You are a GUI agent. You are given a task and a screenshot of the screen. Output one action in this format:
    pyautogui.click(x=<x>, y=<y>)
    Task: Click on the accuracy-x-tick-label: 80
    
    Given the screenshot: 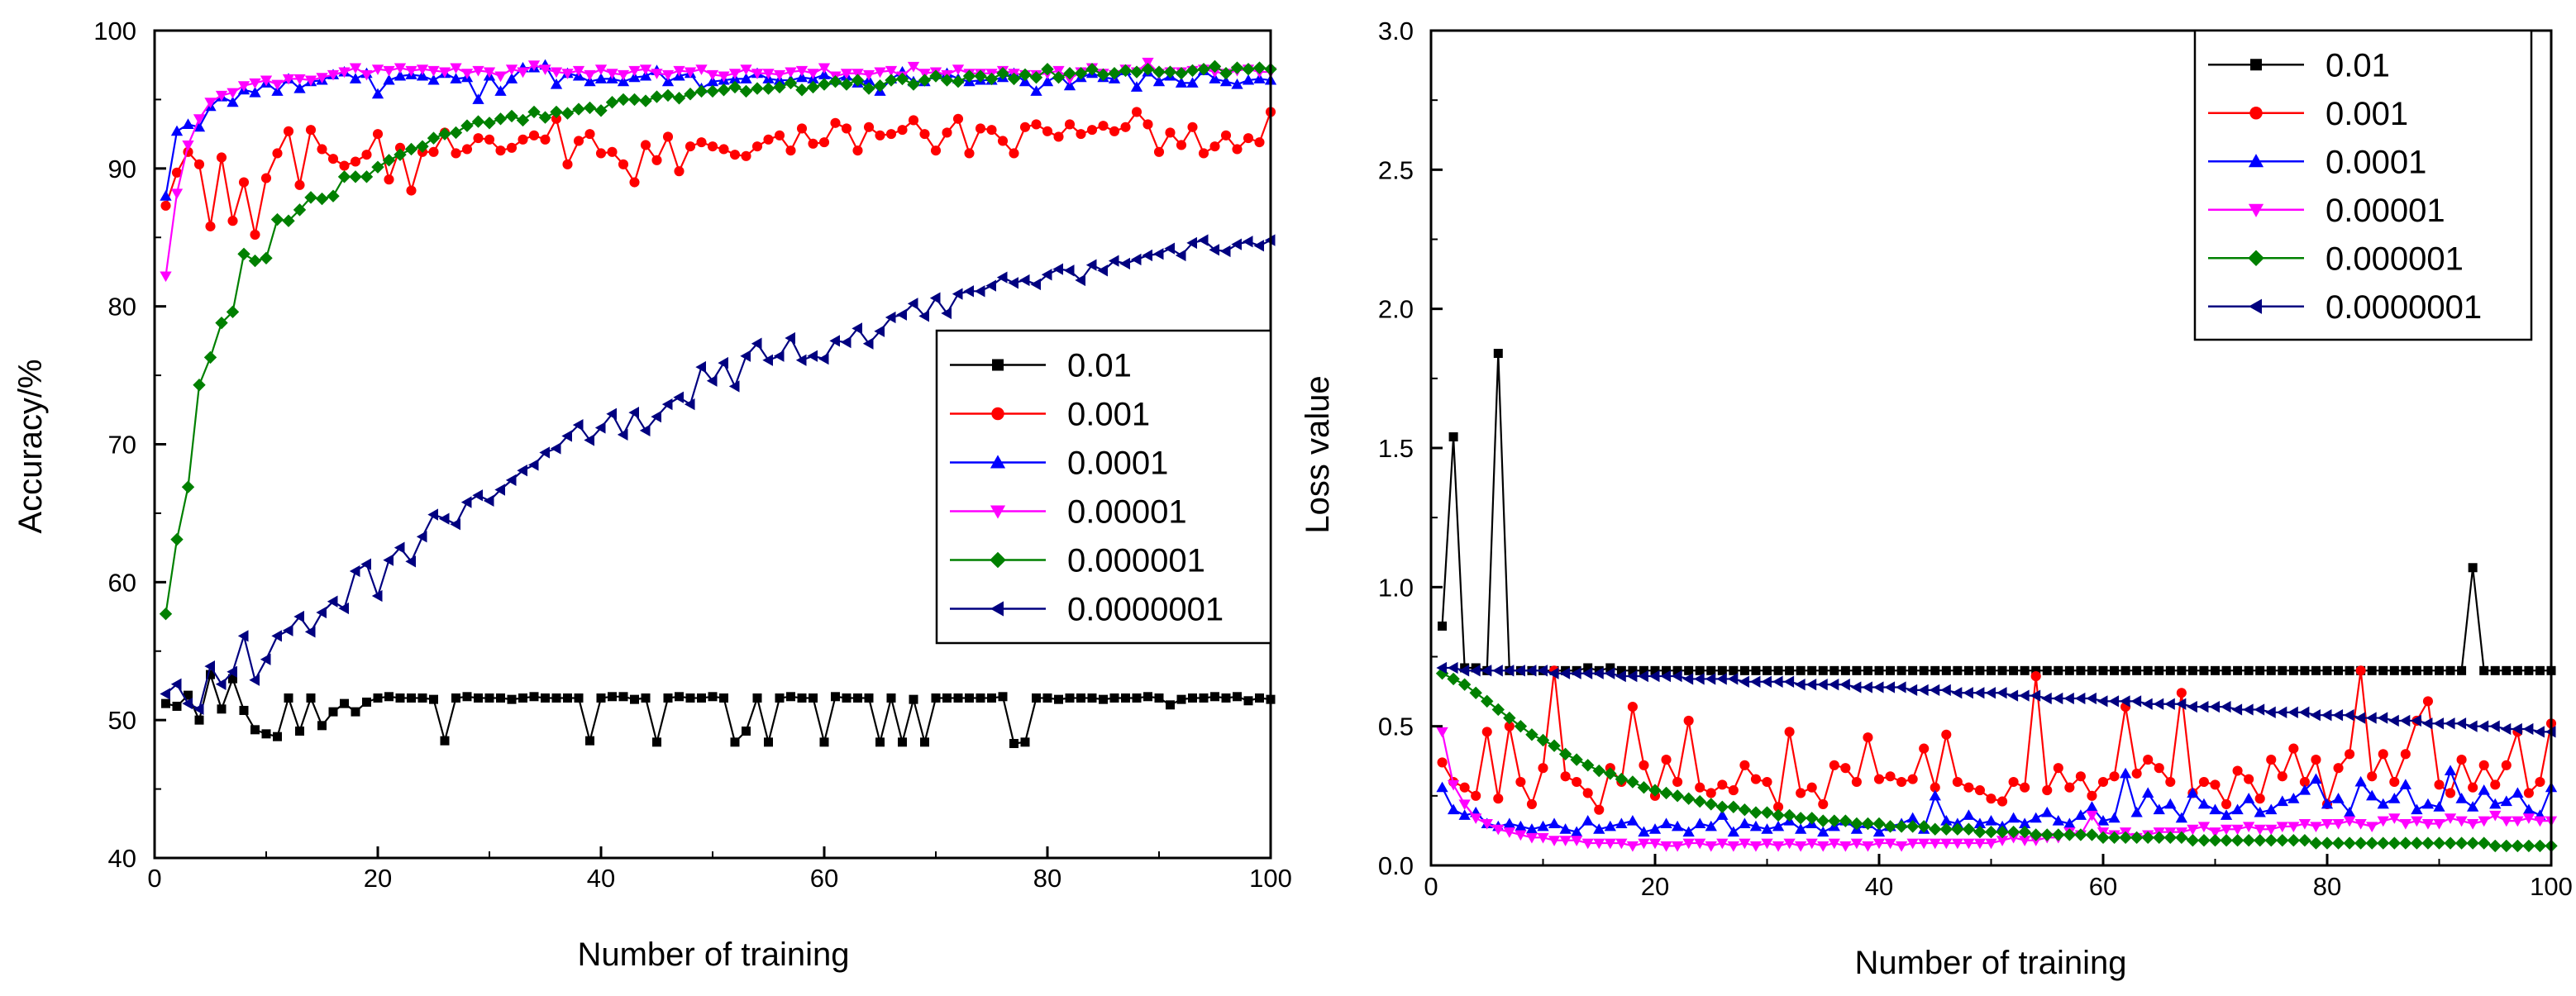 What is the action you would take?
    pyautogui.click(x=1047, y=878)
    